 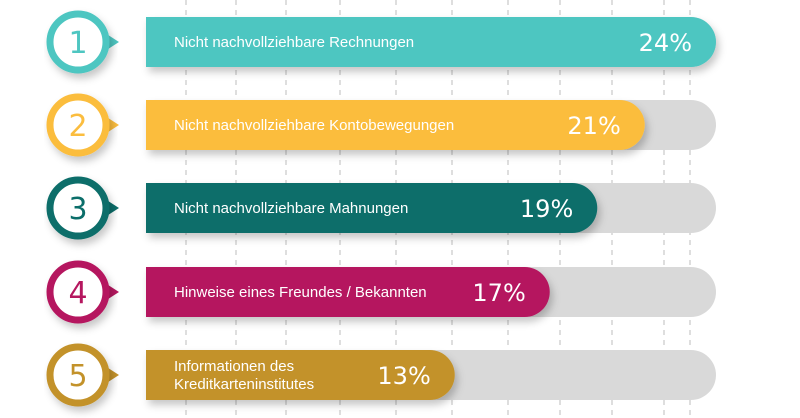 I want to click on bar-row: 1 Nicht nachvollziehbare Rechnungen 24%, so click(x=381, y=42).